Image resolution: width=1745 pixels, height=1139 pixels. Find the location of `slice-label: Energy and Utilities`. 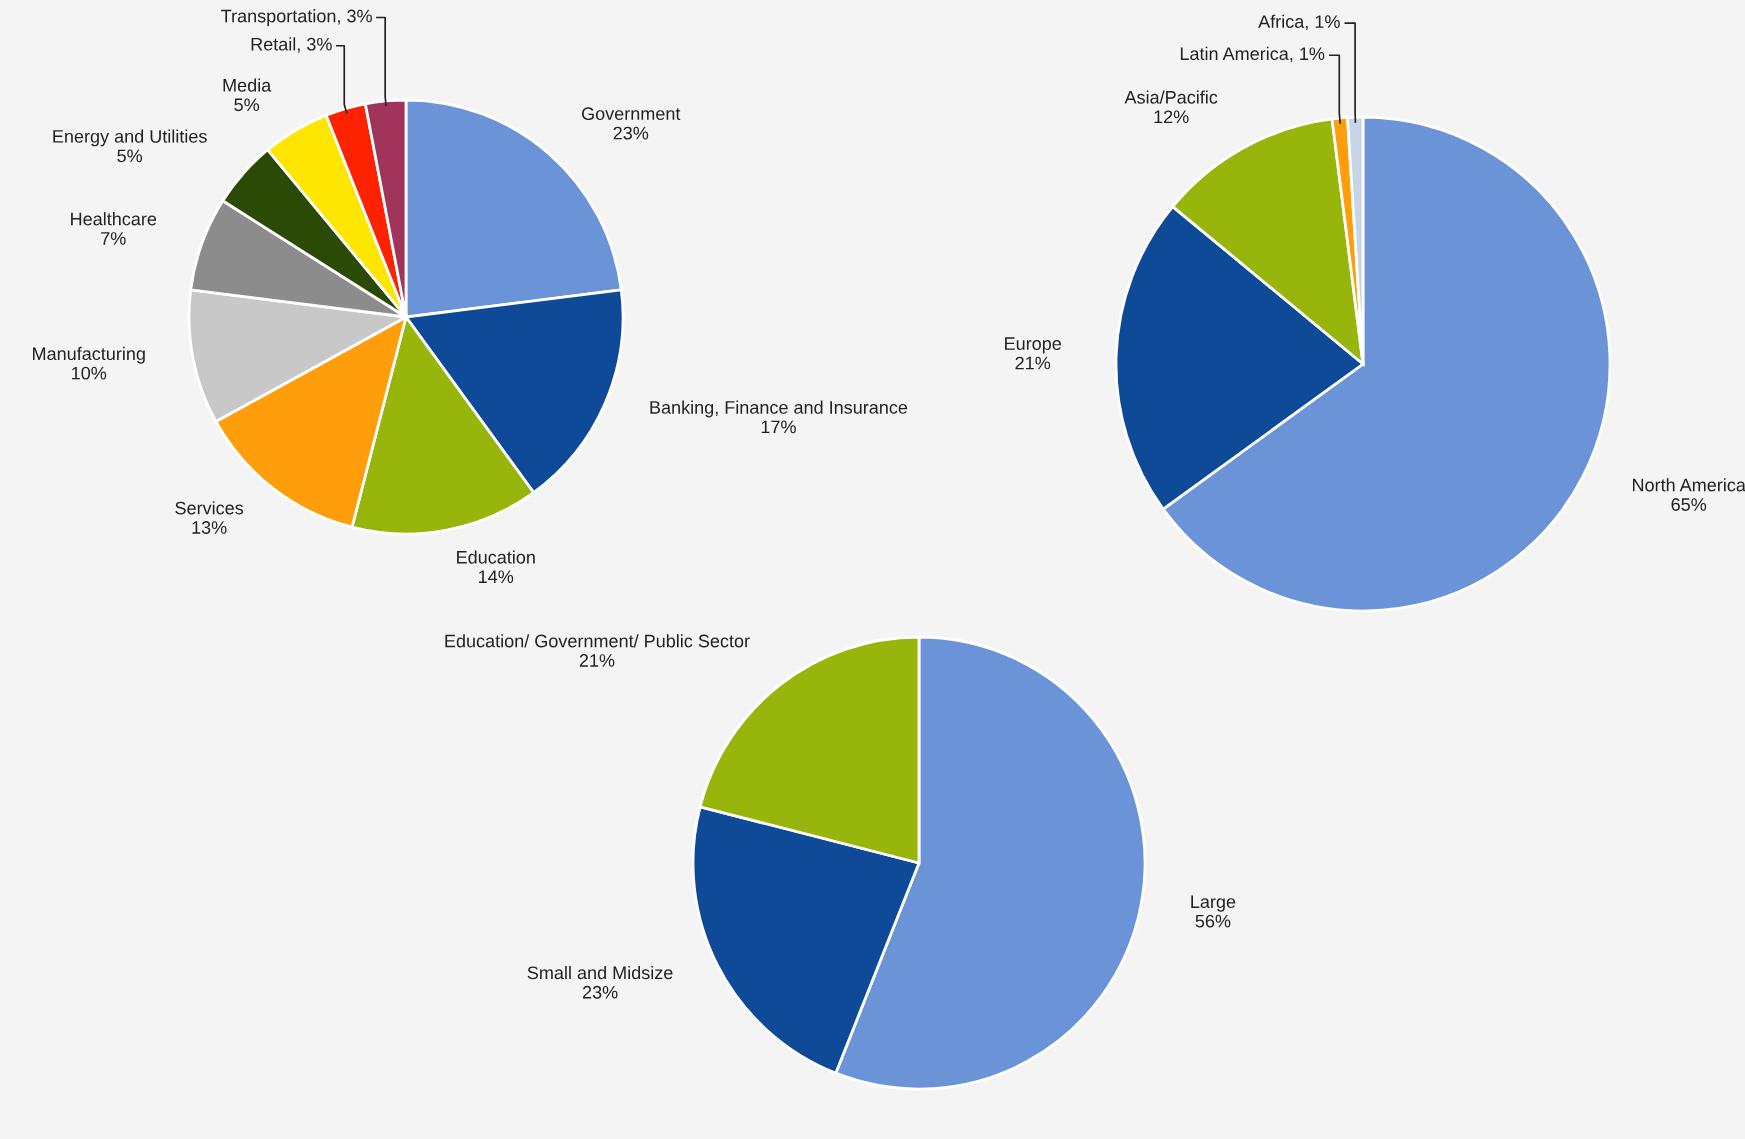

slice-label: Energy and Utilities is located at coordinates (130, 138).